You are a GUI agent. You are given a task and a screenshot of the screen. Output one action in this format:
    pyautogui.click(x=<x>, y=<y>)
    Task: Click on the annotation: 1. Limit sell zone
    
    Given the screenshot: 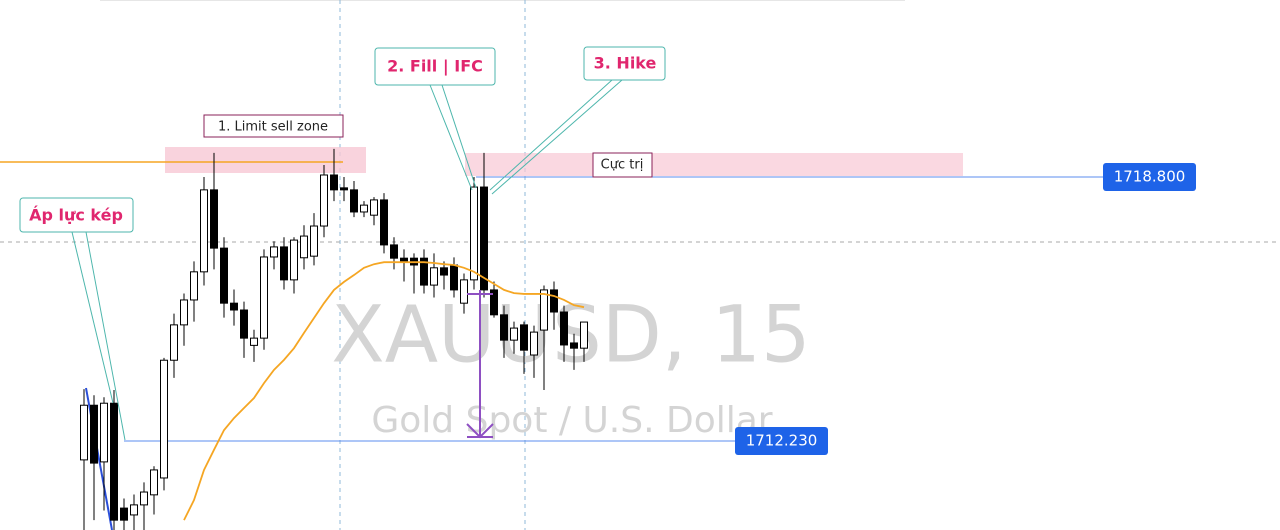 What is the action you would take?
    pyautogui.click(x=273, y=127)
    